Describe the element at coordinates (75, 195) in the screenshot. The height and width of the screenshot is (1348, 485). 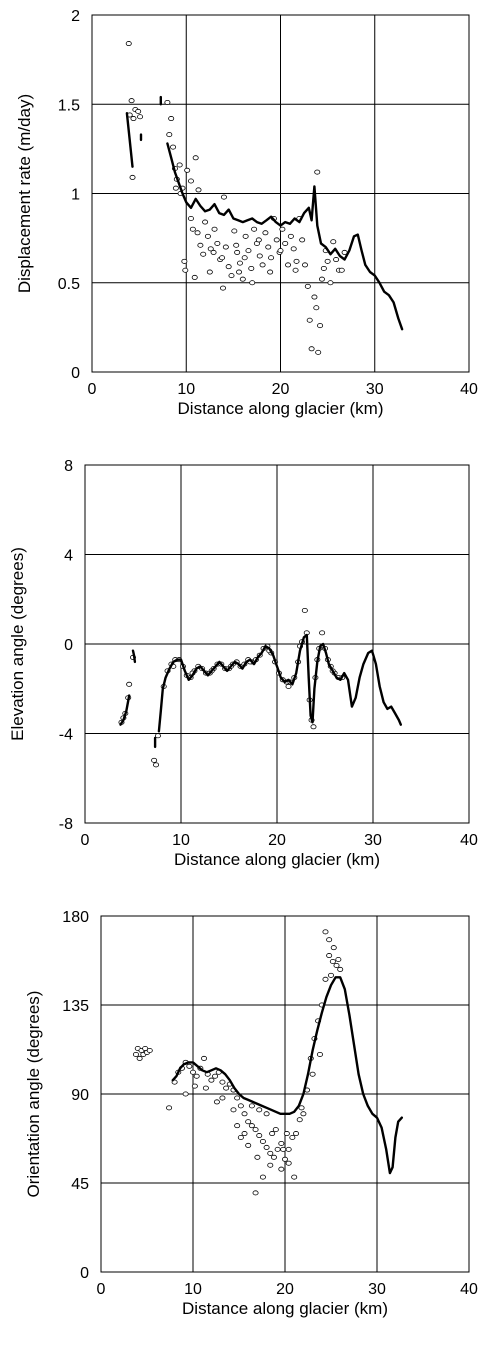
I see `y-tick-label: 1` at that location.